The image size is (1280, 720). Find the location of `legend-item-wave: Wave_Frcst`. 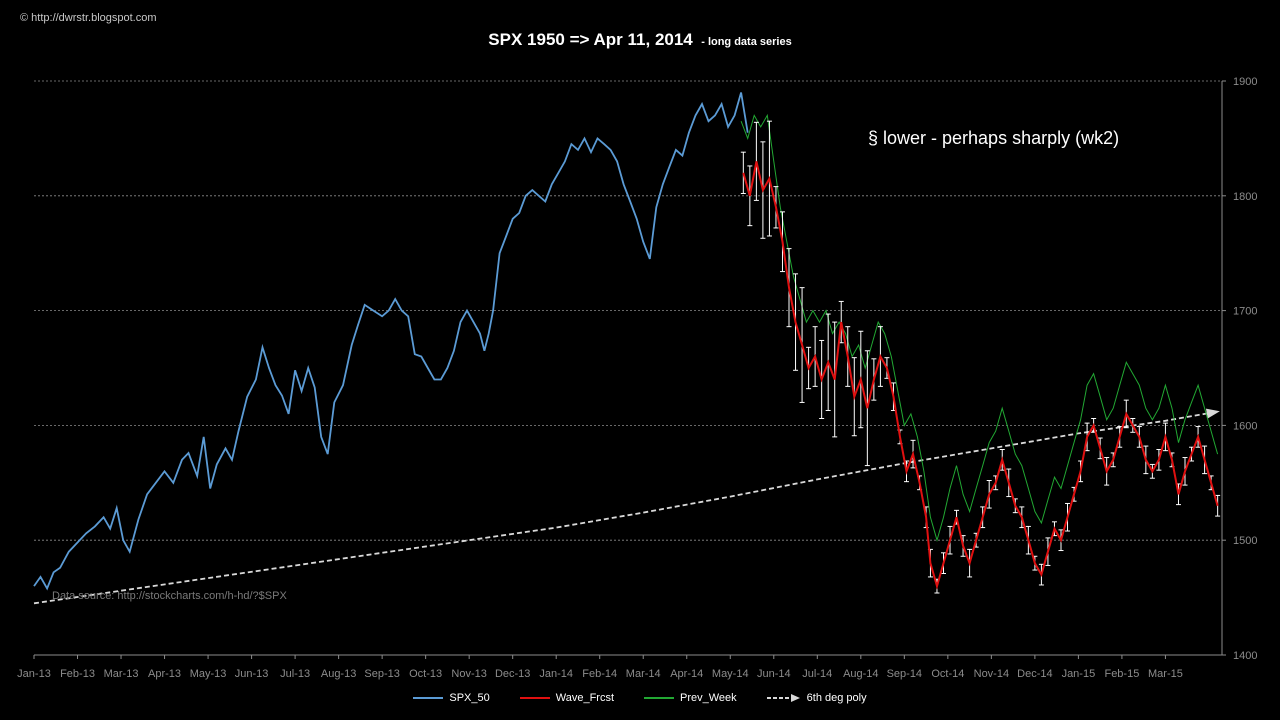

legend-item-wave: Wave_Frcst is located at coordinates (567, 698).